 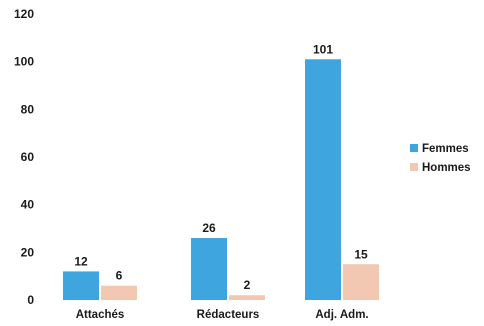 What do you see at coordinates (119, 276) in the screenshot?
I see `data-label-hommes: 6` at bounding box center [119, 276].